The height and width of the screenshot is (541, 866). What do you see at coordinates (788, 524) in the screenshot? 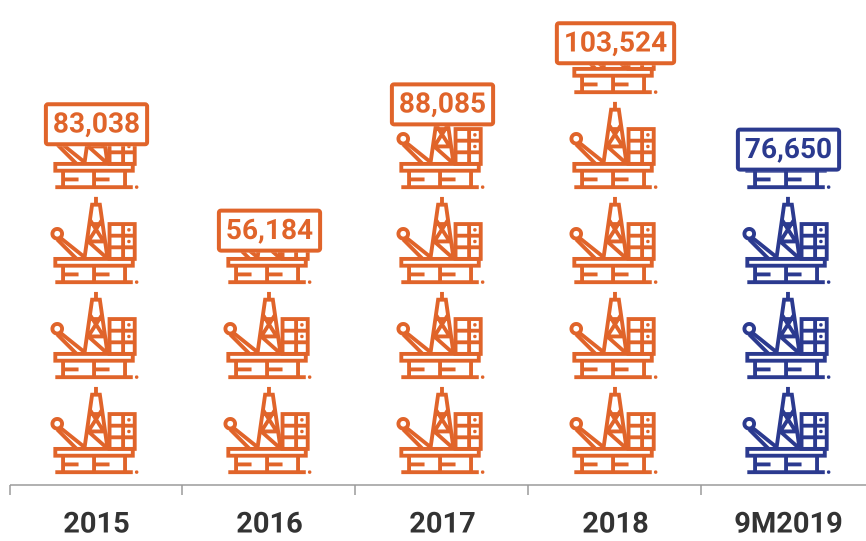
I see `x-tick-label: 9M2019` at bounding box center [788, 524].